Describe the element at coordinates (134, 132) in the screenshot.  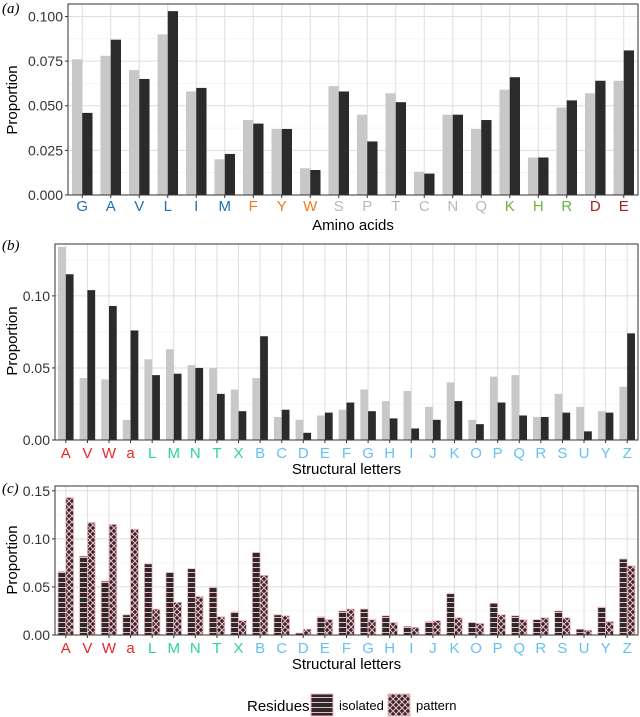
I see `bar-series-1-V` at that location.